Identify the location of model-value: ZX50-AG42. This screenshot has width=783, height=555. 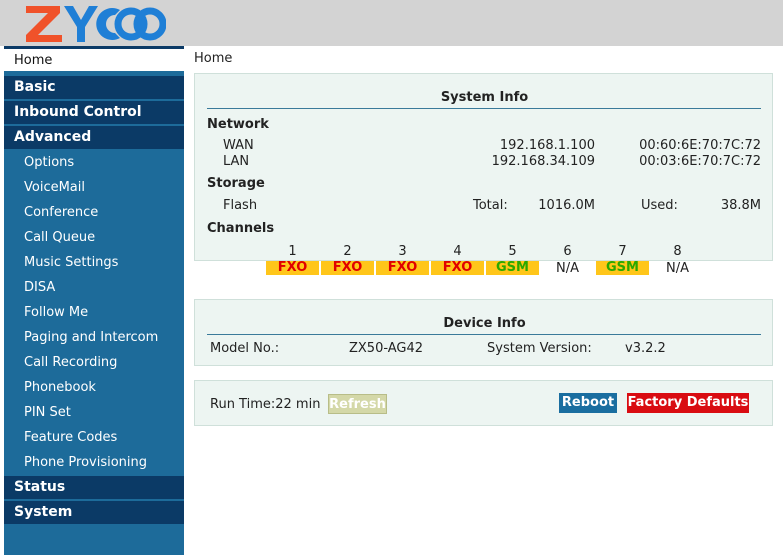
(386, 348).